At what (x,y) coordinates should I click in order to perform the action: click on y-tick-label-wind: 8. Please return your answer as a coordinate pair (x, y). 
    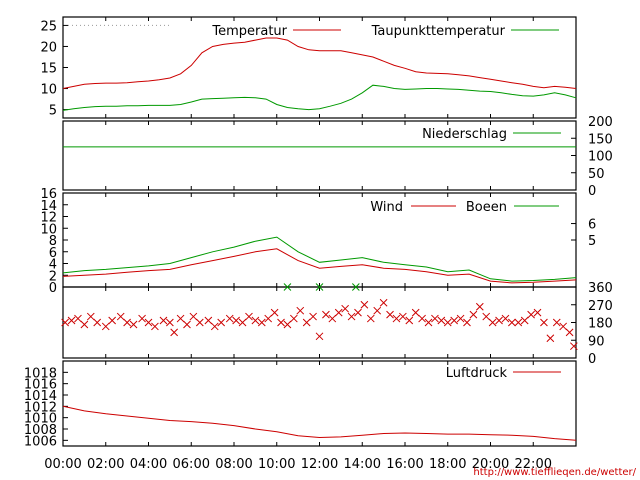
    Looking at the image, I should click on (53, 241).